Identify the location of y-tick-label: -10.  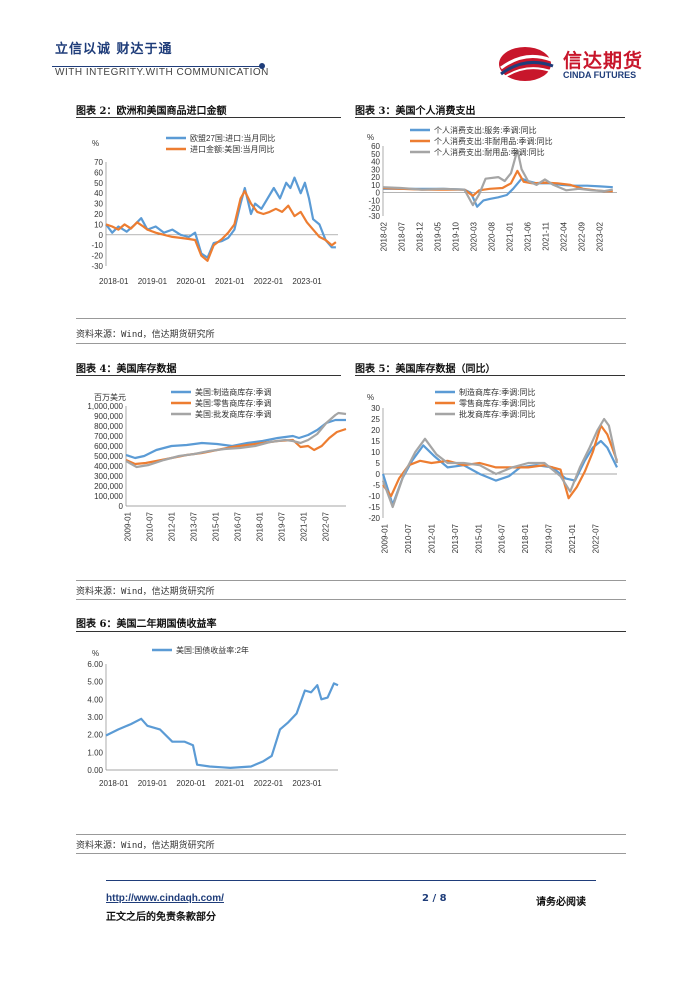
(374, 496).